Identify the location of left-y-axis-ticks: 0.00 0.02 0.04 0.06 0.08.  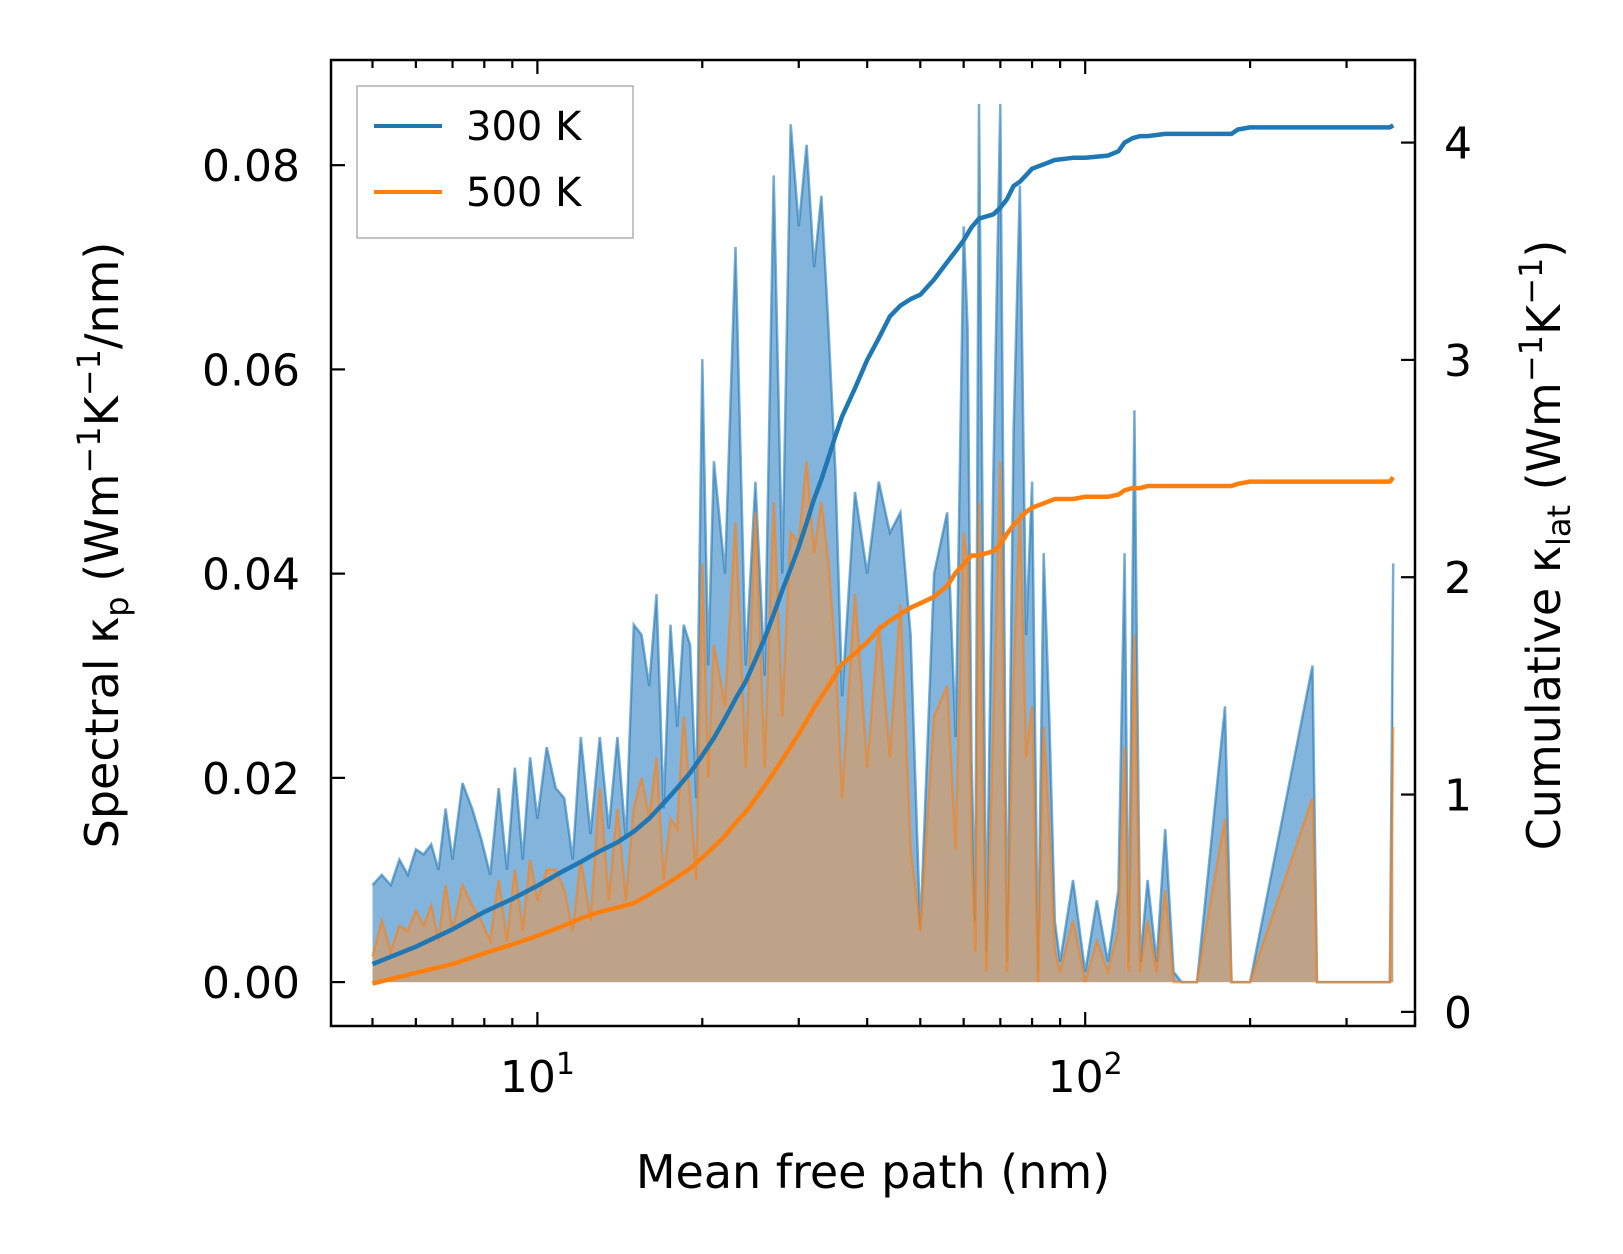
(273, 575).